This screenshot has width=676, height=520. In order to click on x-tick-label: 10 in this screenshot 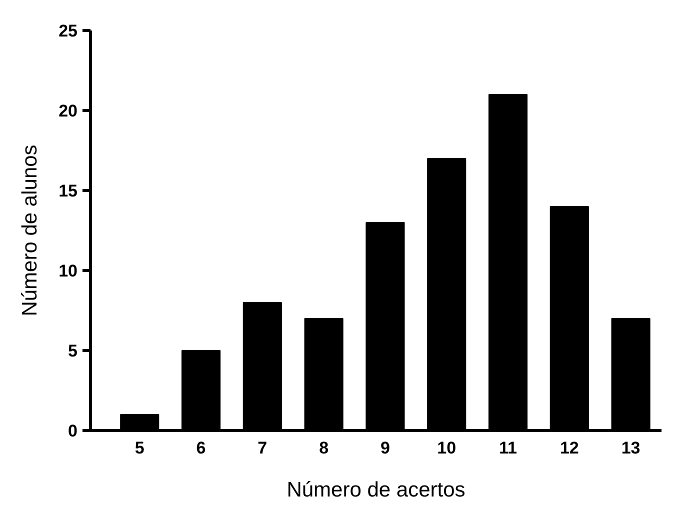, I will do `click(446, 448)`.